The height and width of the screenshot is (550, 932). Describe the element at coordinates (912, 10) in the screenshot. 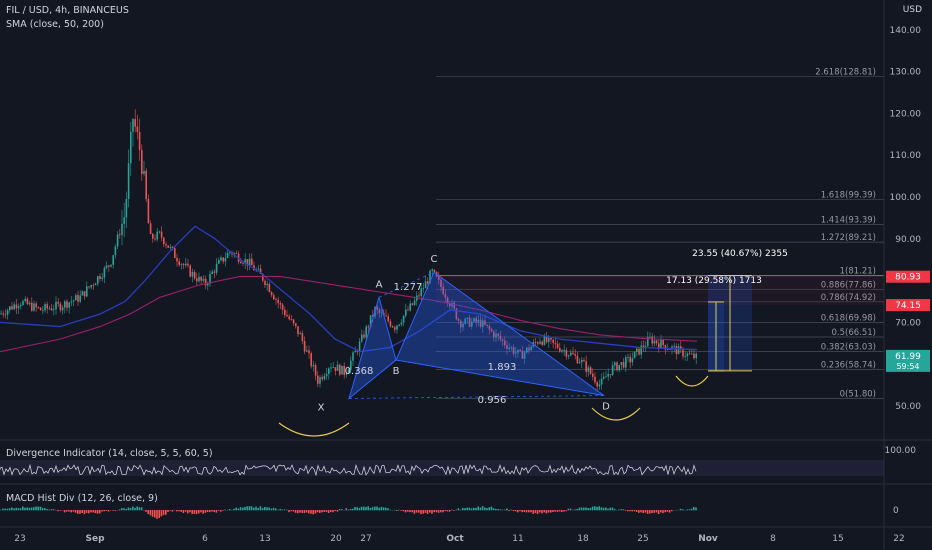

I see `currency-label: USD` at that location.